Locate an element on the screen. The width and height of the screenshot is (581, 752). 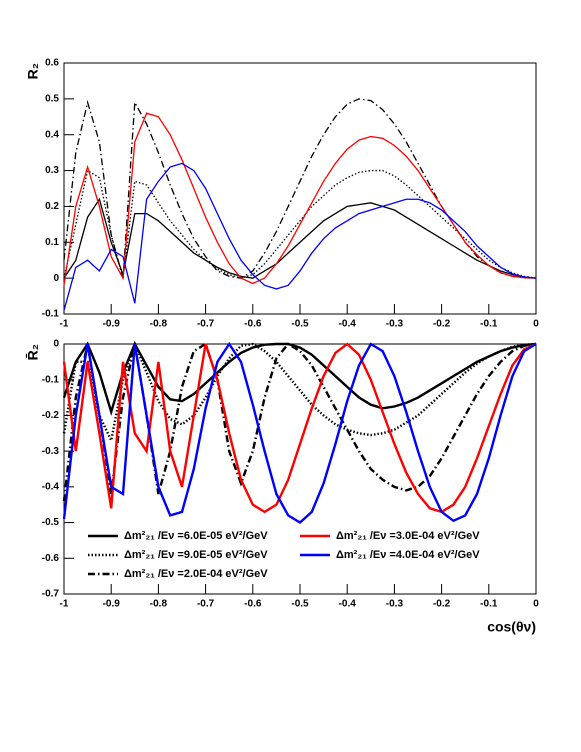
y-tick-label: 0.6 is located at coordinates (52, 63).